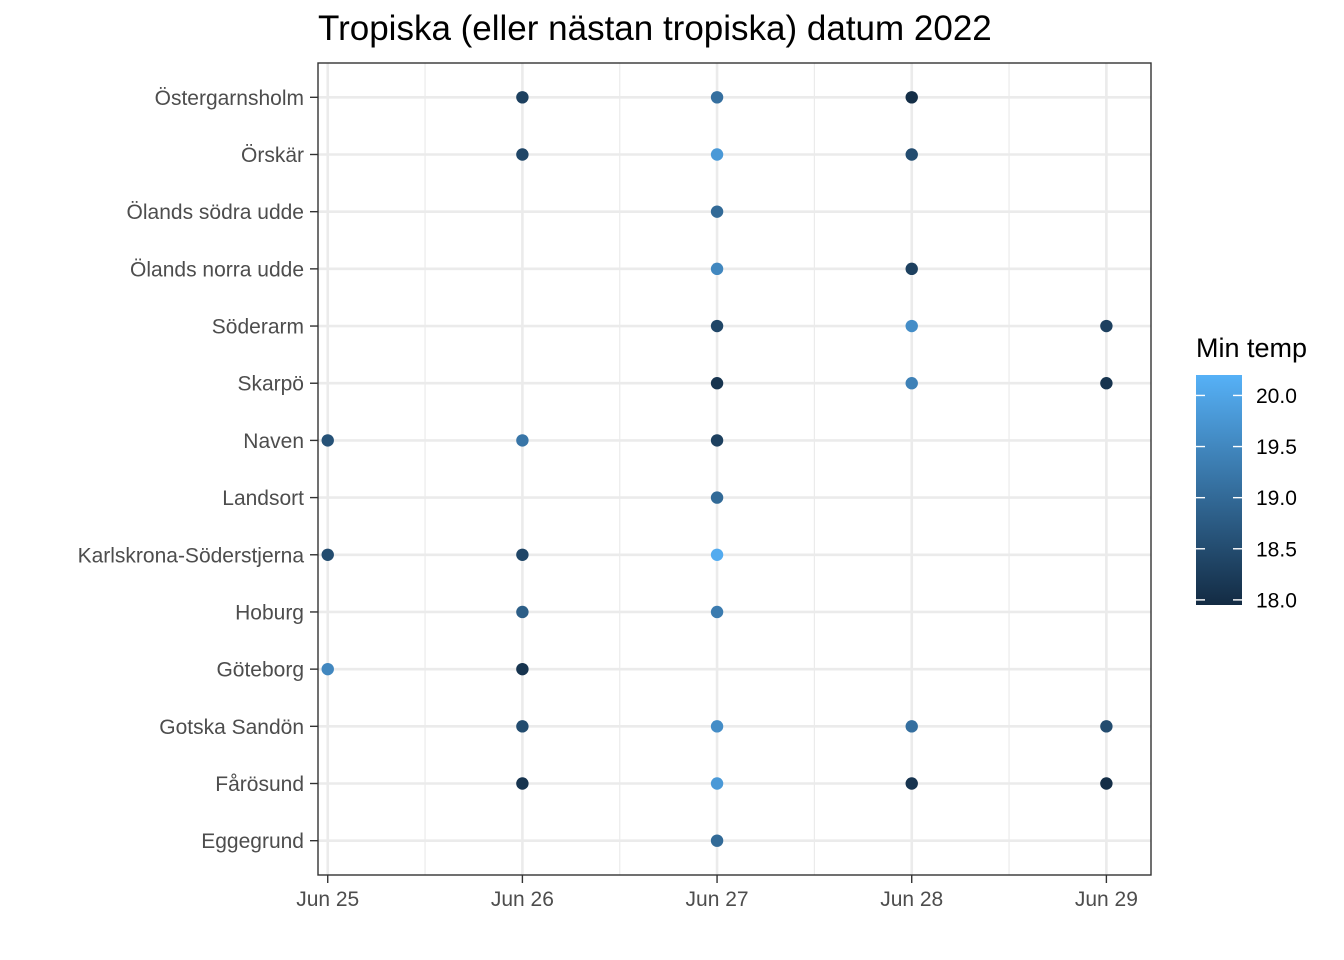  Describe the element at coordinates (1106, 899) in the screenshot. I see `x-tick-label: Jun 29` at that location.